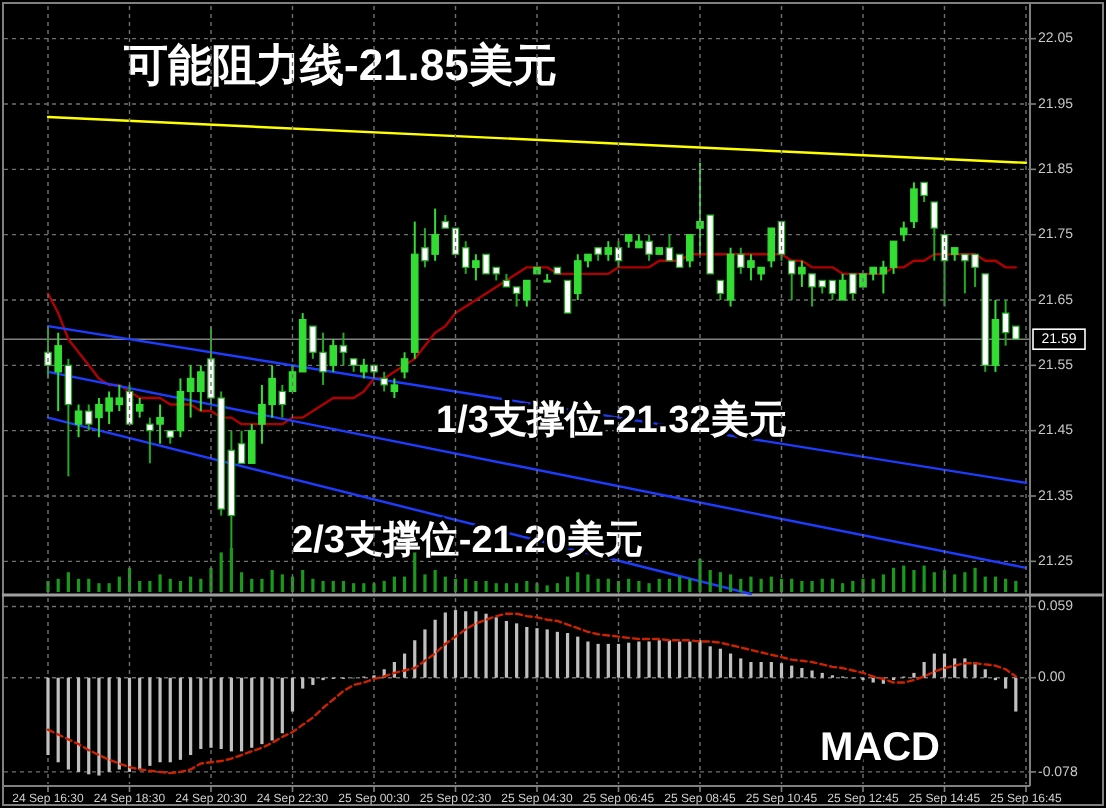 The image size is (1106, 808). Describe the element at coordinates (339, 65) in the screenshot. I see `annotation: 可能阻力线-21.85美元` at that location.